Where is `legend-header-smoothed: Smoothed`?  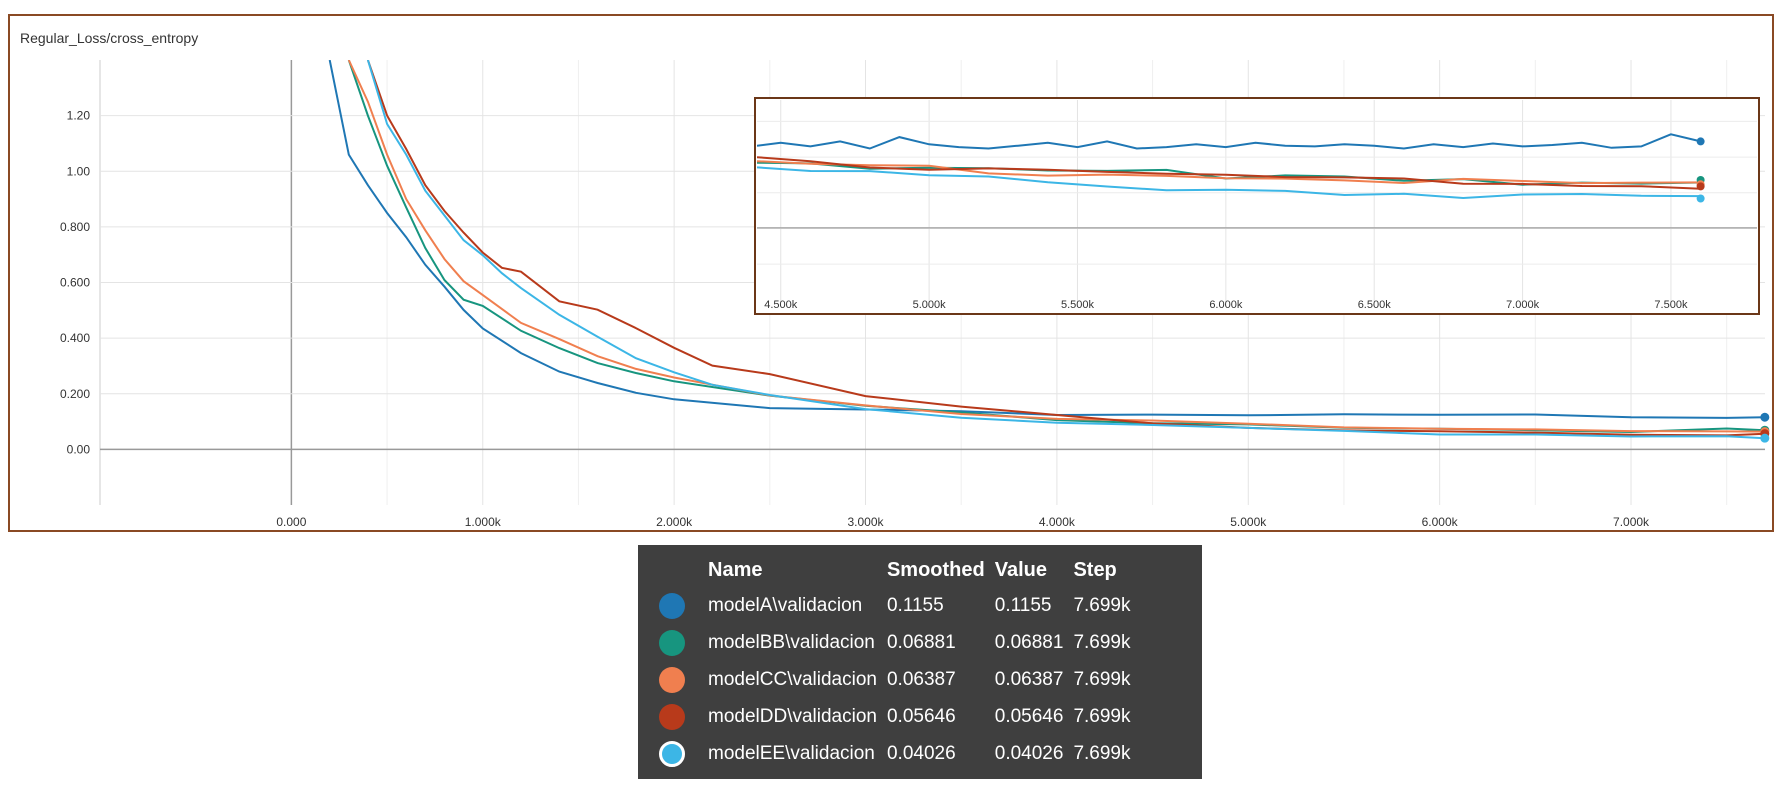
legend-header-smoothed: Smoothed is located at coordinates (941, 570).